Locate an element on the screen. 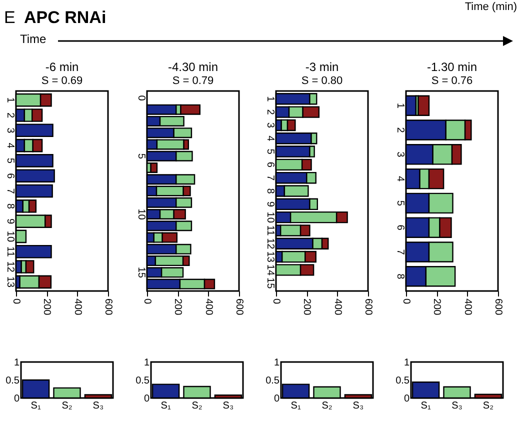  chart-title: -4.30 min is located at coordinates (193, 67).